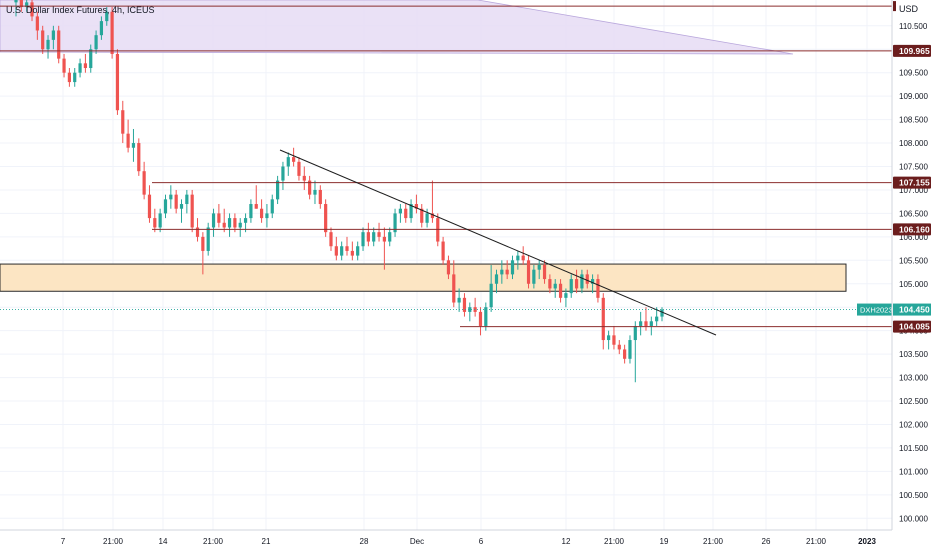 This screenshot has width=932, height=555. What do you see at coordinates (364, 541) in the screenshot?
I see `time-tick-label: 28` at bounding box center [364, 541].